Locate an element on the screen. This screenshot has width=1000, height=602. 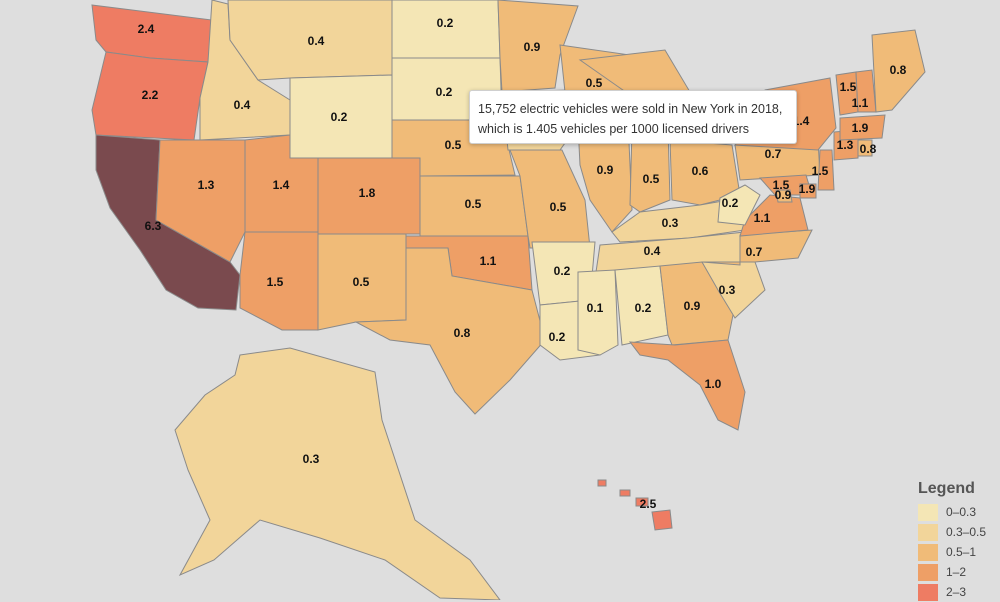
state-value-label-hi: 2.5 is located at coordinates (648, 504).